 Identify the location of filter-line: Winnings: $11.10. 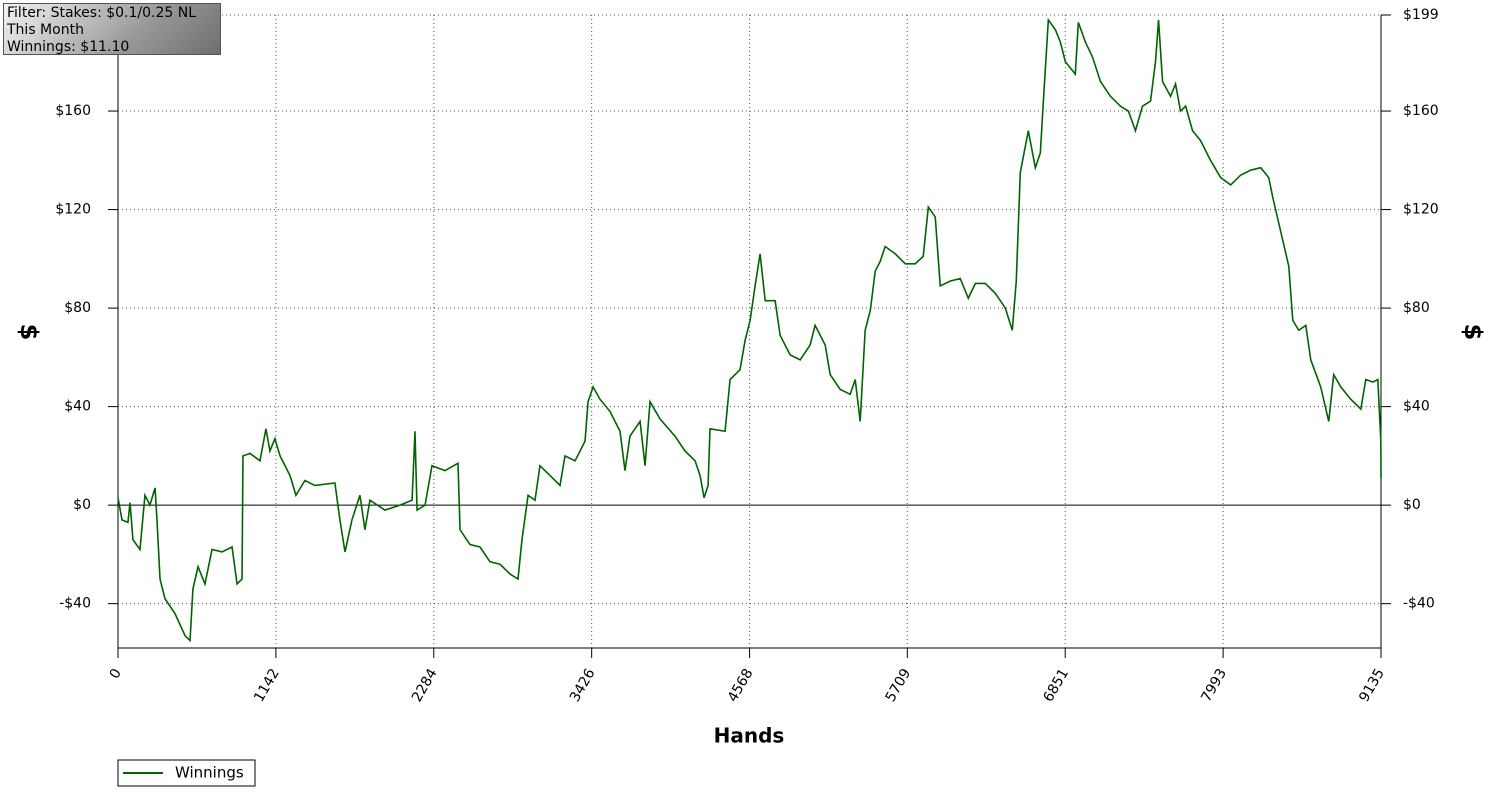
(68, 47).